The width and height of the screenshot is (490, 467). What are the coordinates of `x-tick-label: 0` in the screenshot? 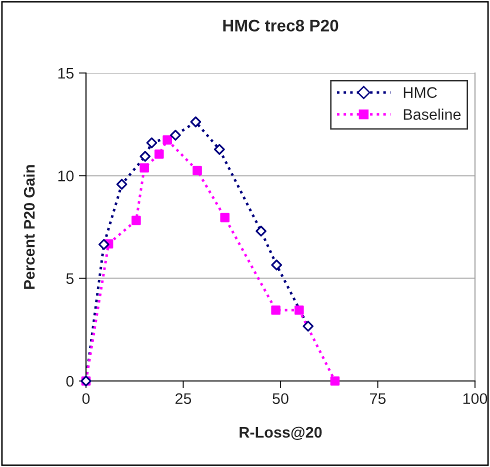 It's located at (86, 398).